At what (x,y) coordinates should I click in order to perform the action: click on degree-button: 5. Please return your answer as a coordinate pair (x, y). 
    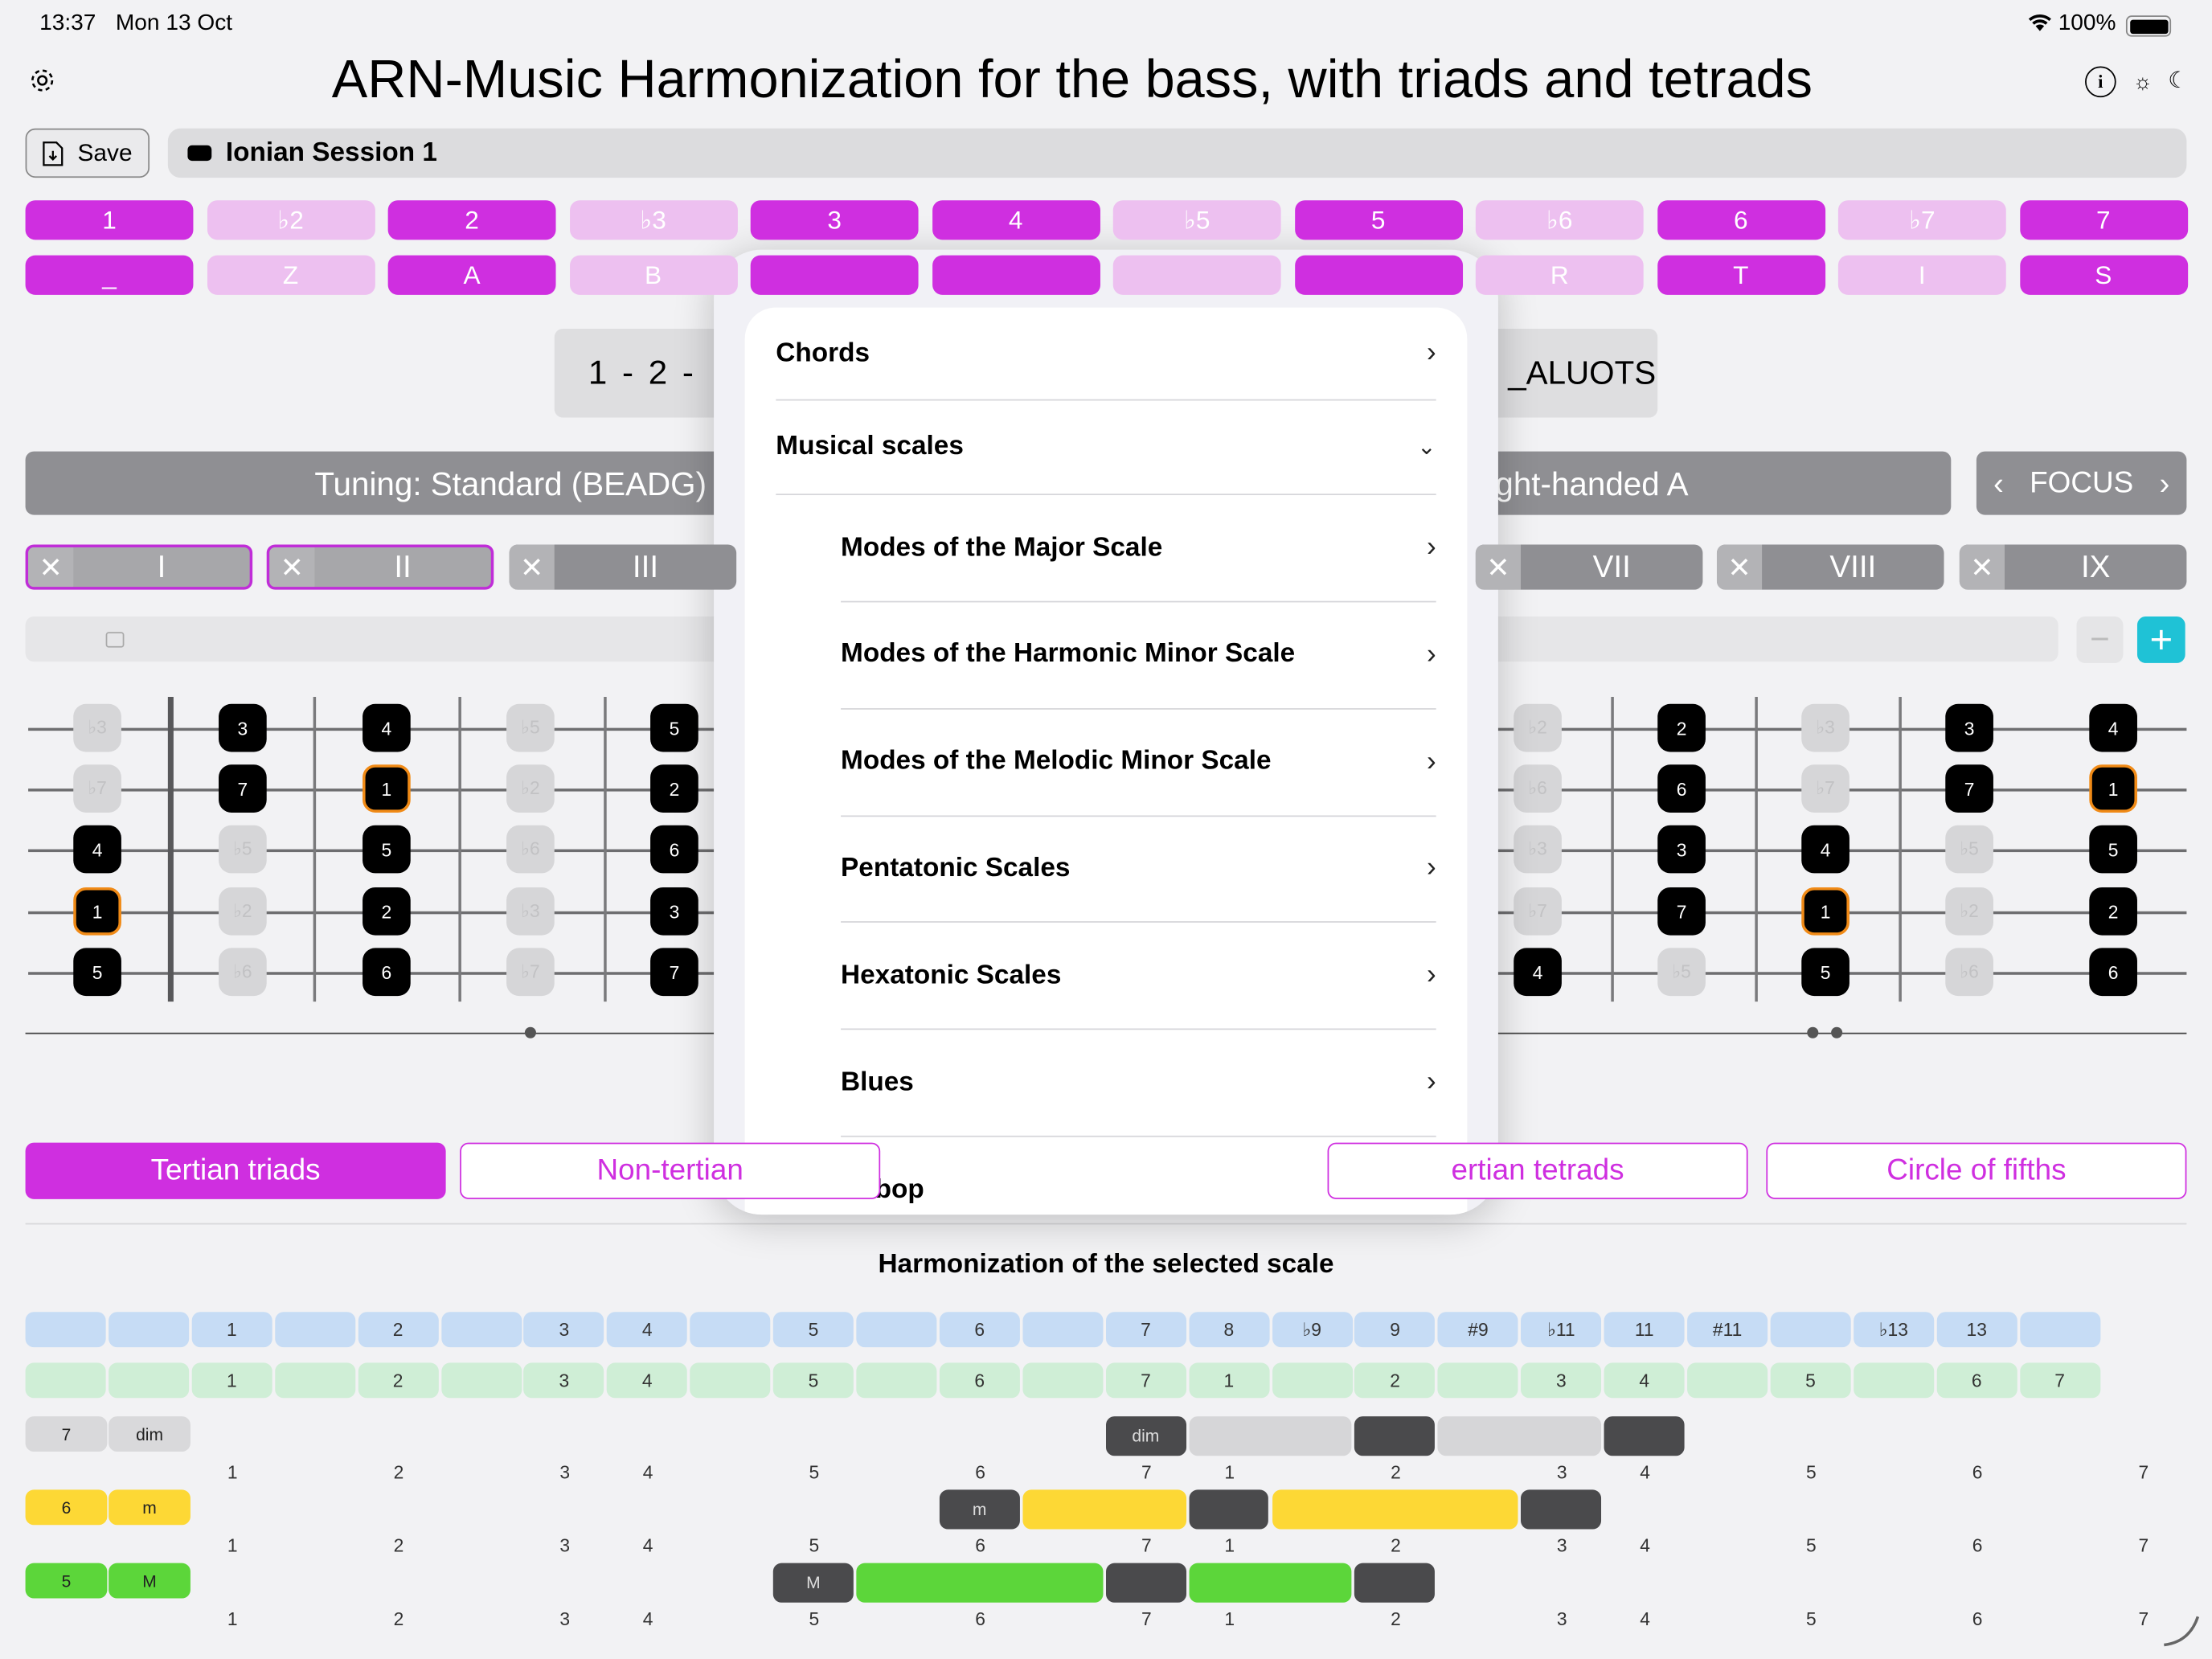
    Looking at the image, I should click on (1378, 220).